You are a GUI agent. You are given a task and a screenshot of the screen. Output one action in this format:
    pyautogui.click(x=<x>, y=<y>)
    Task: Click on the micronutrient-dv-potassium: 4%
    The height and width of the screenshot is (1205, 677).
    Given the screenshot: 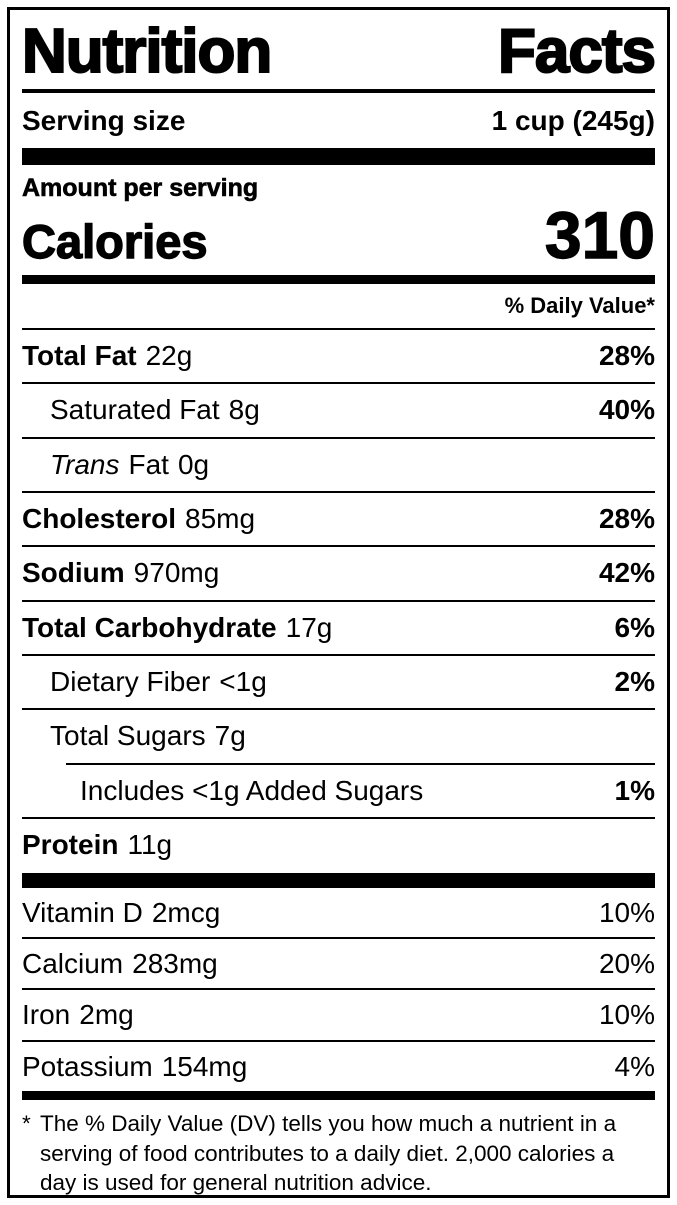 What is the action you would take?
    pyautogui.click(x=634, y=1066)
    